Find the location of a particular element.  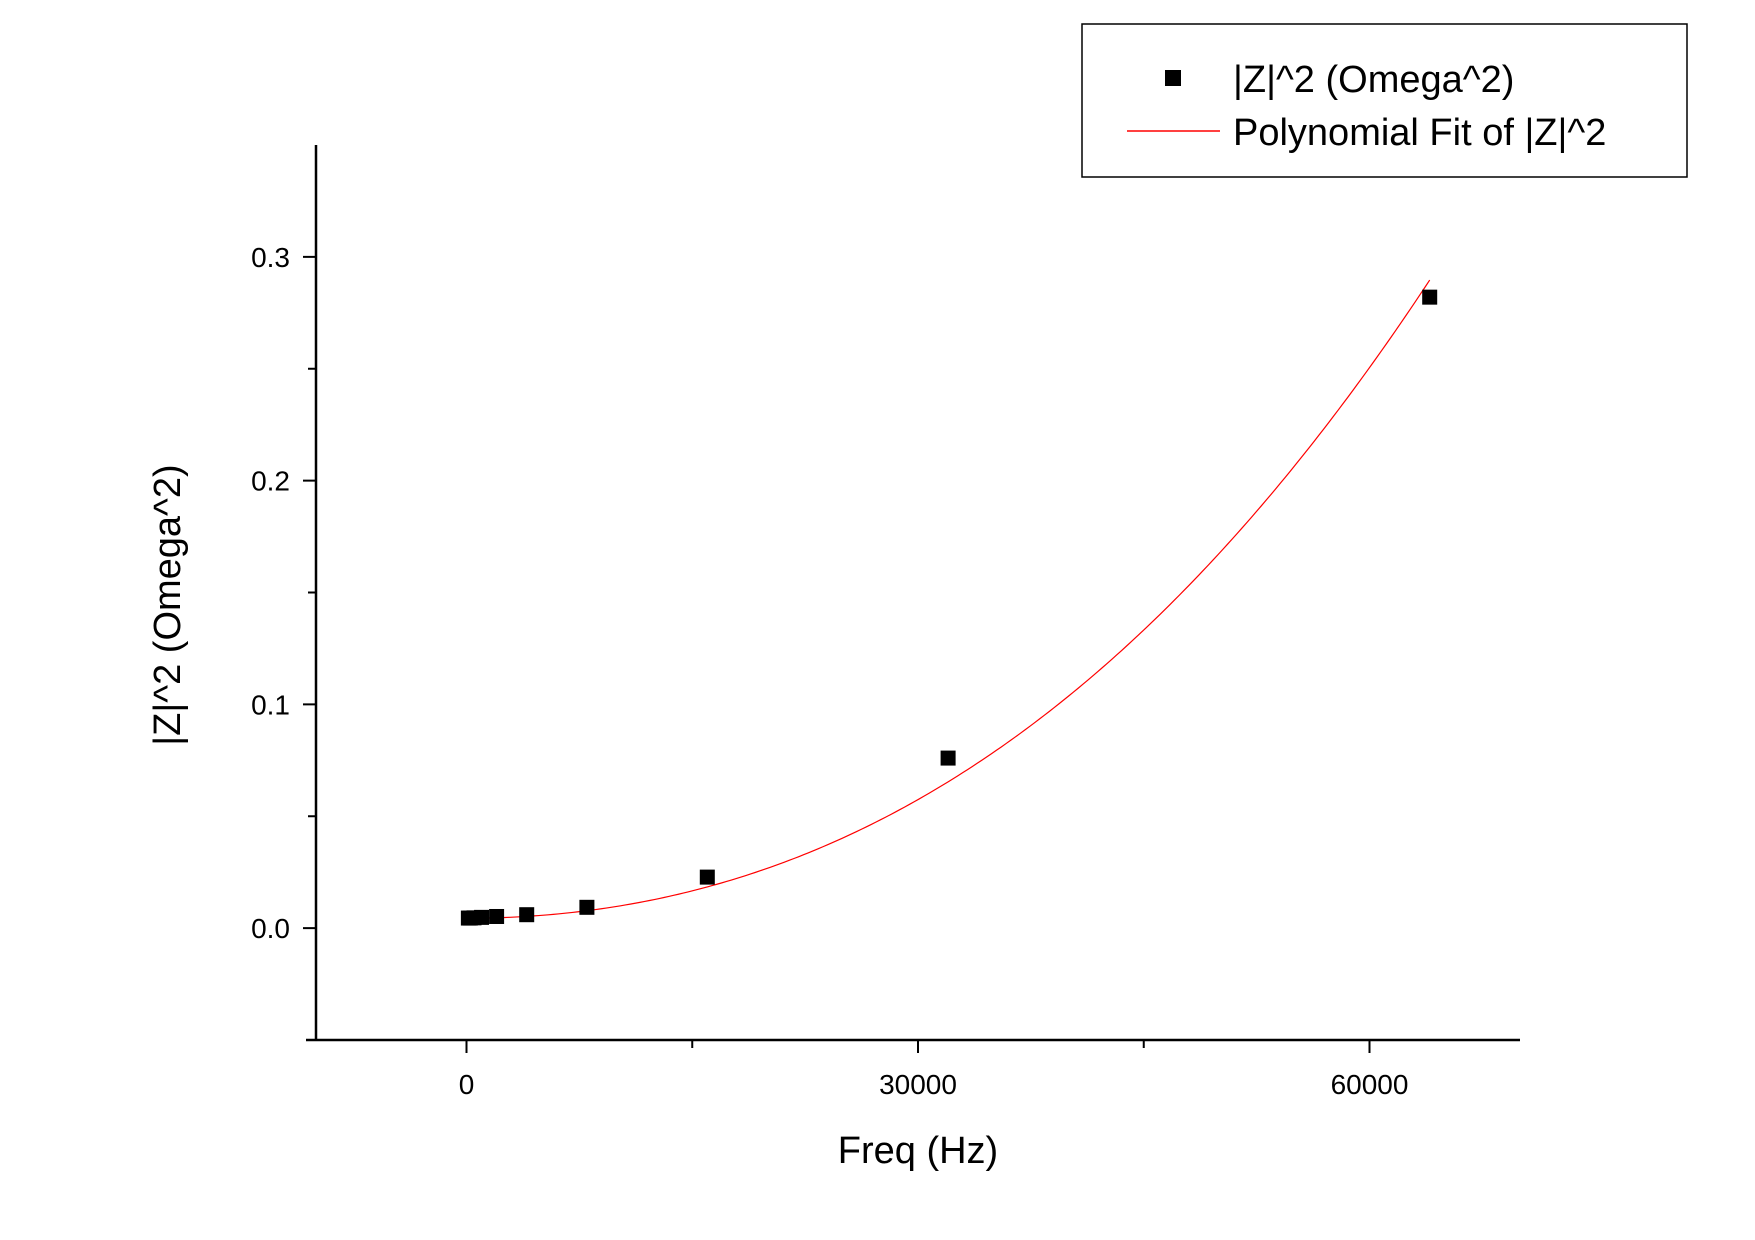

legend: |Z|^2 (Omega^2) Polynomial Fit of |Z|^2 is located at coordinates (1384, 100).